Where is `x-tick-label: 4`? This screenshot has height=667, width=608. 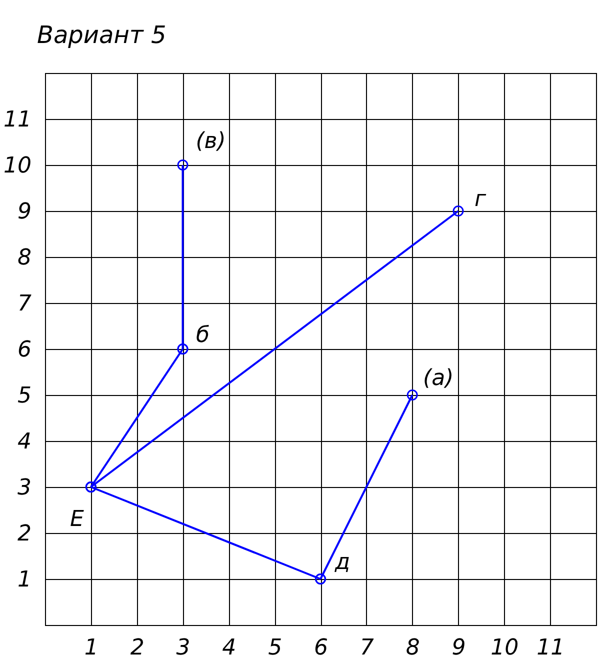 x-tick-label: 4 is located at coordinates (229, 648).